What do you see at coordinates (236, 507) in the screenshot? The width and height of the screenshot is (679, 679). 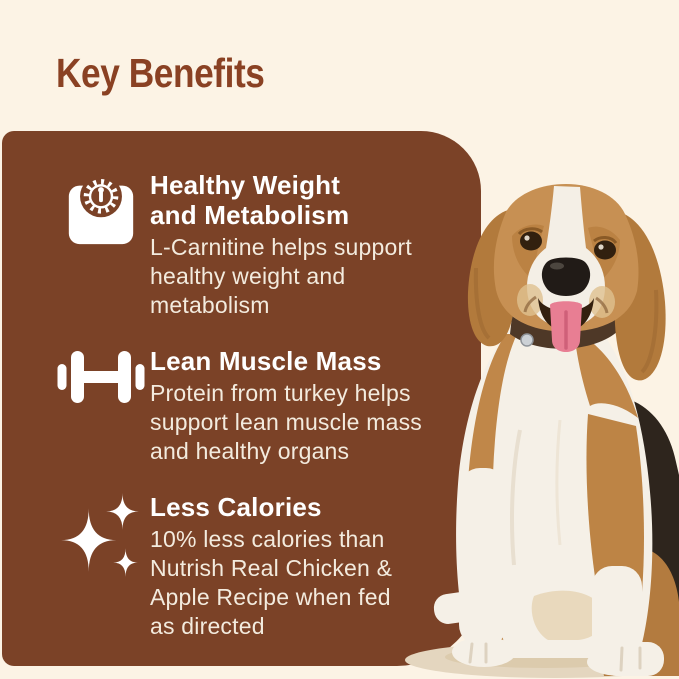 I see `benefit-heading: Less Calories` at bounding box center [236, 507].